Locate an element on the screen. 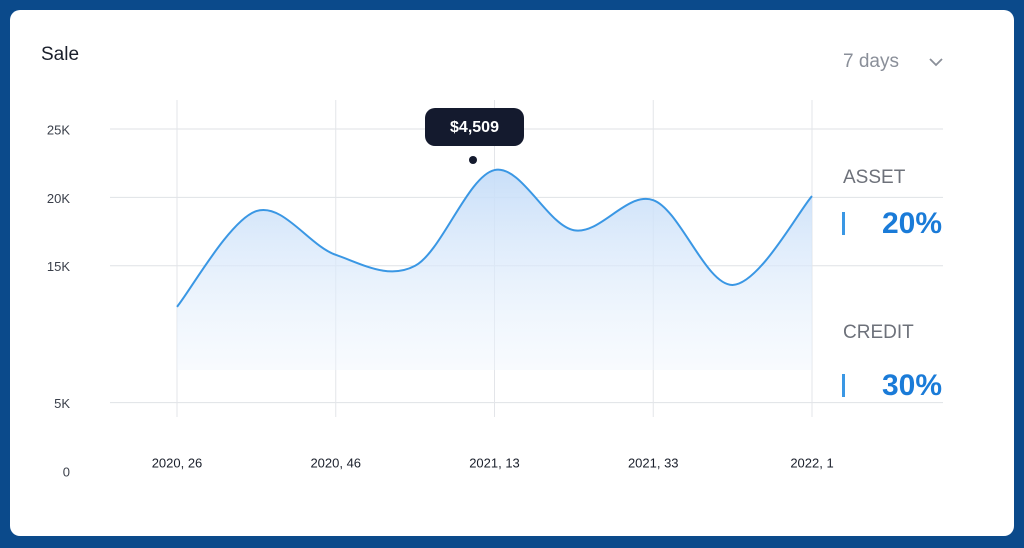 This screenshot has width=1024, height=548. y-tick-label: 5K is located at coordinates (62, 403).